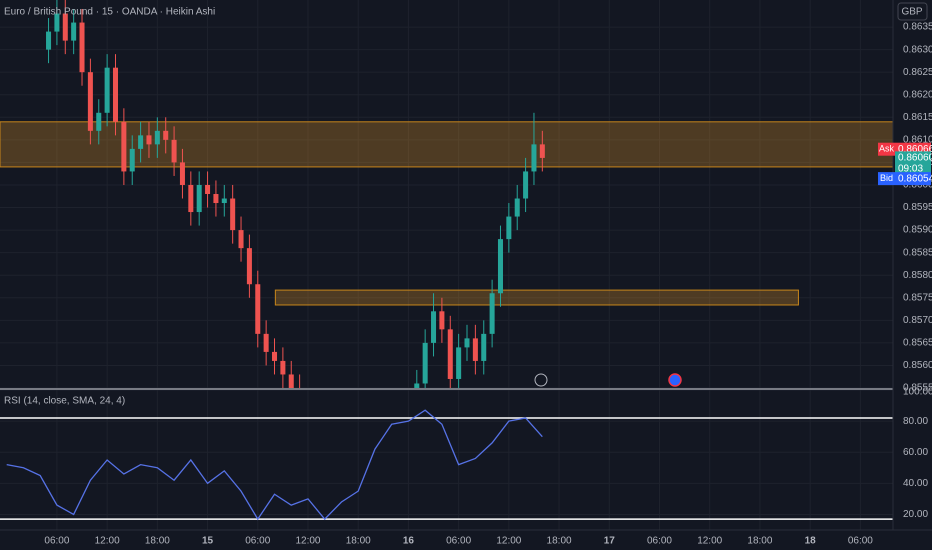 Image resolution: width=932 pixels, height=550 pixels. Describe the element at coordinates (610, 541) in the screenshot. I see `x-tick-label: 17` at that location.